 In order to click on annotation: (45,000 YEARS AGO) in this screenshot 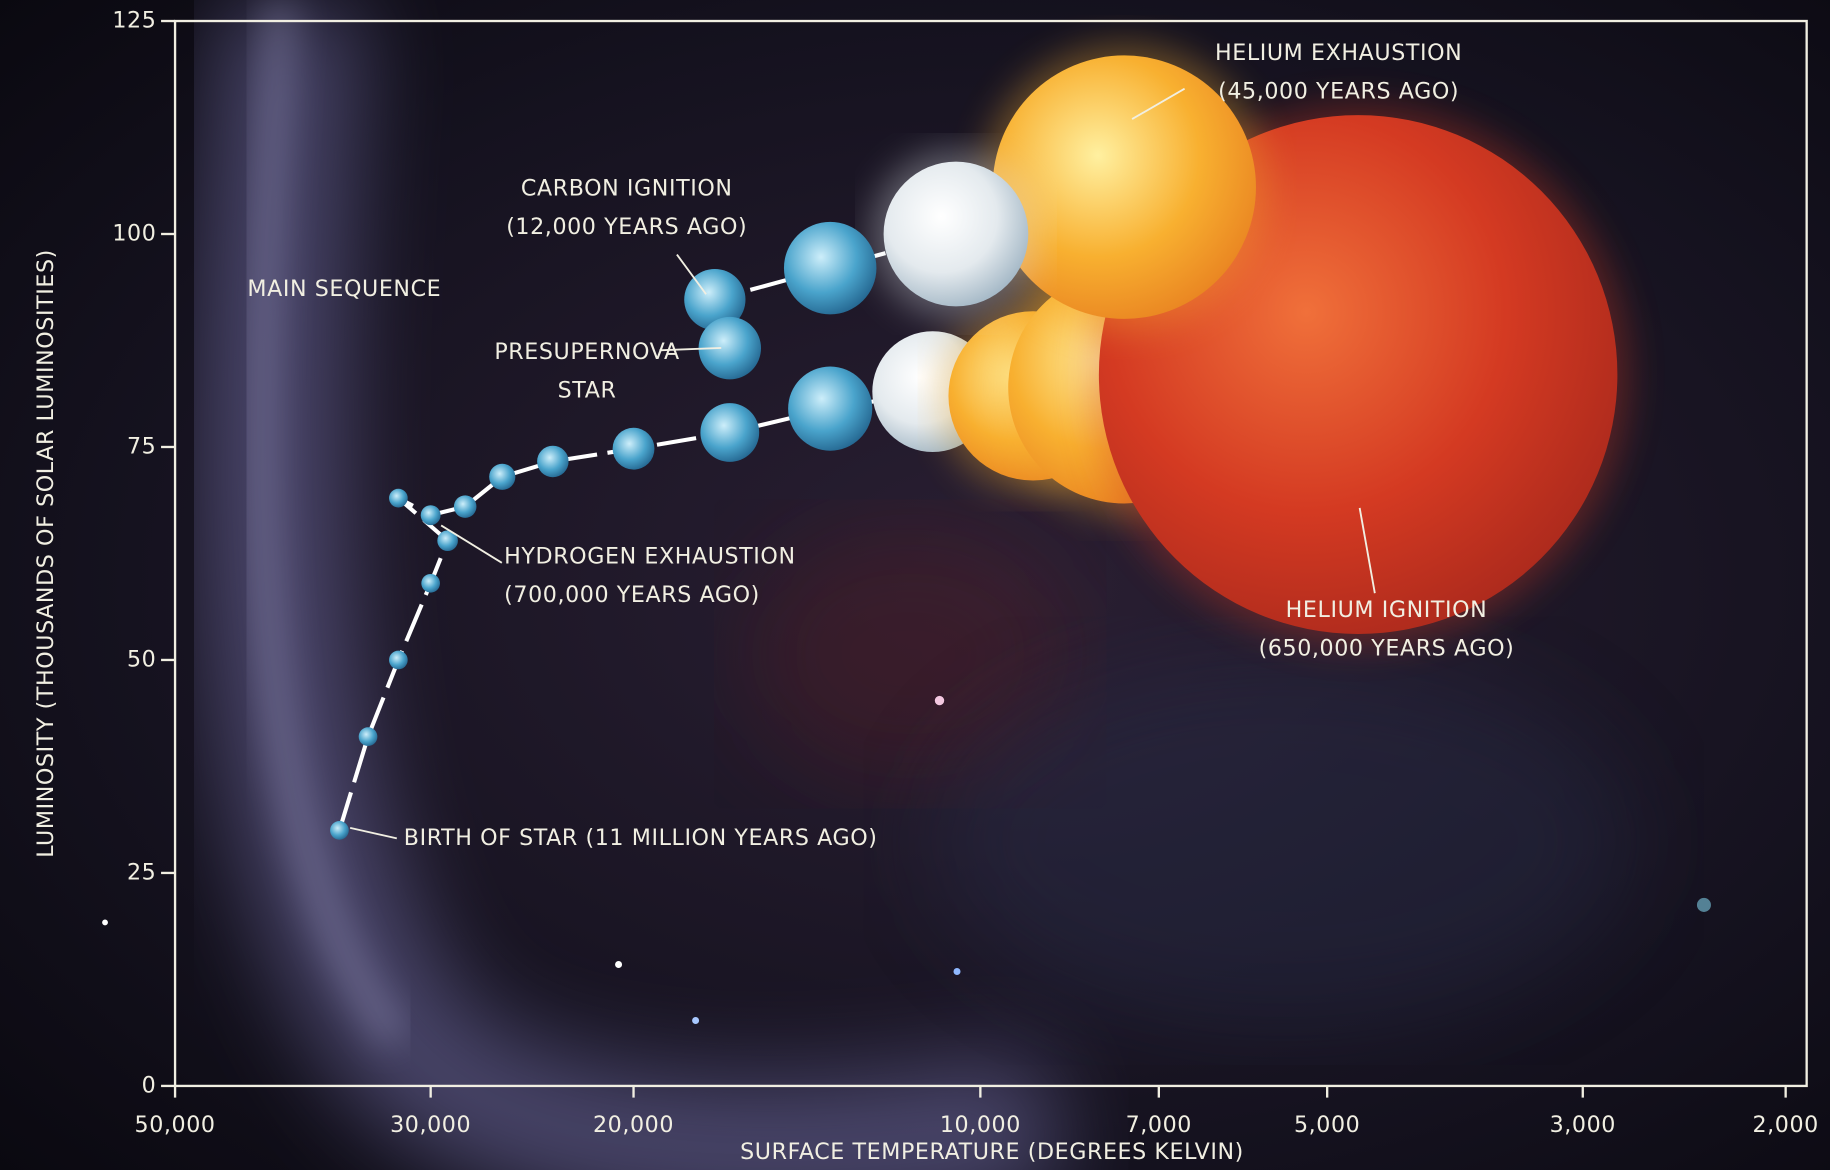, I will do `click(1338, 92)`.